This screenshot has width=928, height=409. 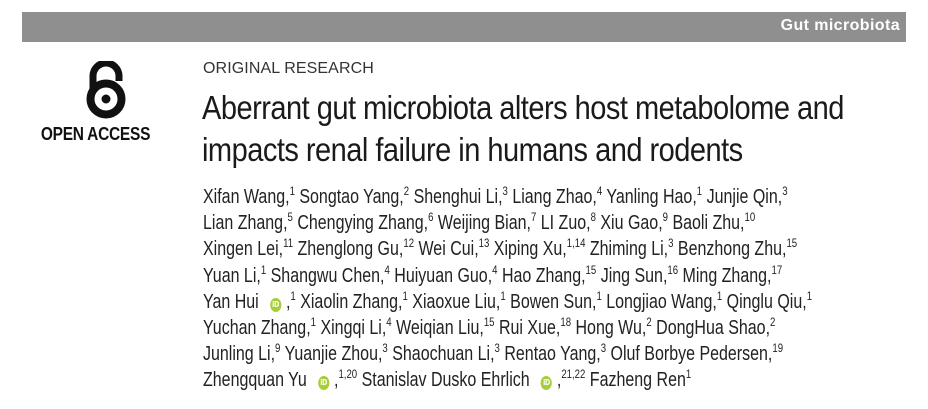 What do you see at coordinates (445, 327) in the screenshot?
I see `author-name: Weiqian Liu,15` at bounding box center [445, 327].